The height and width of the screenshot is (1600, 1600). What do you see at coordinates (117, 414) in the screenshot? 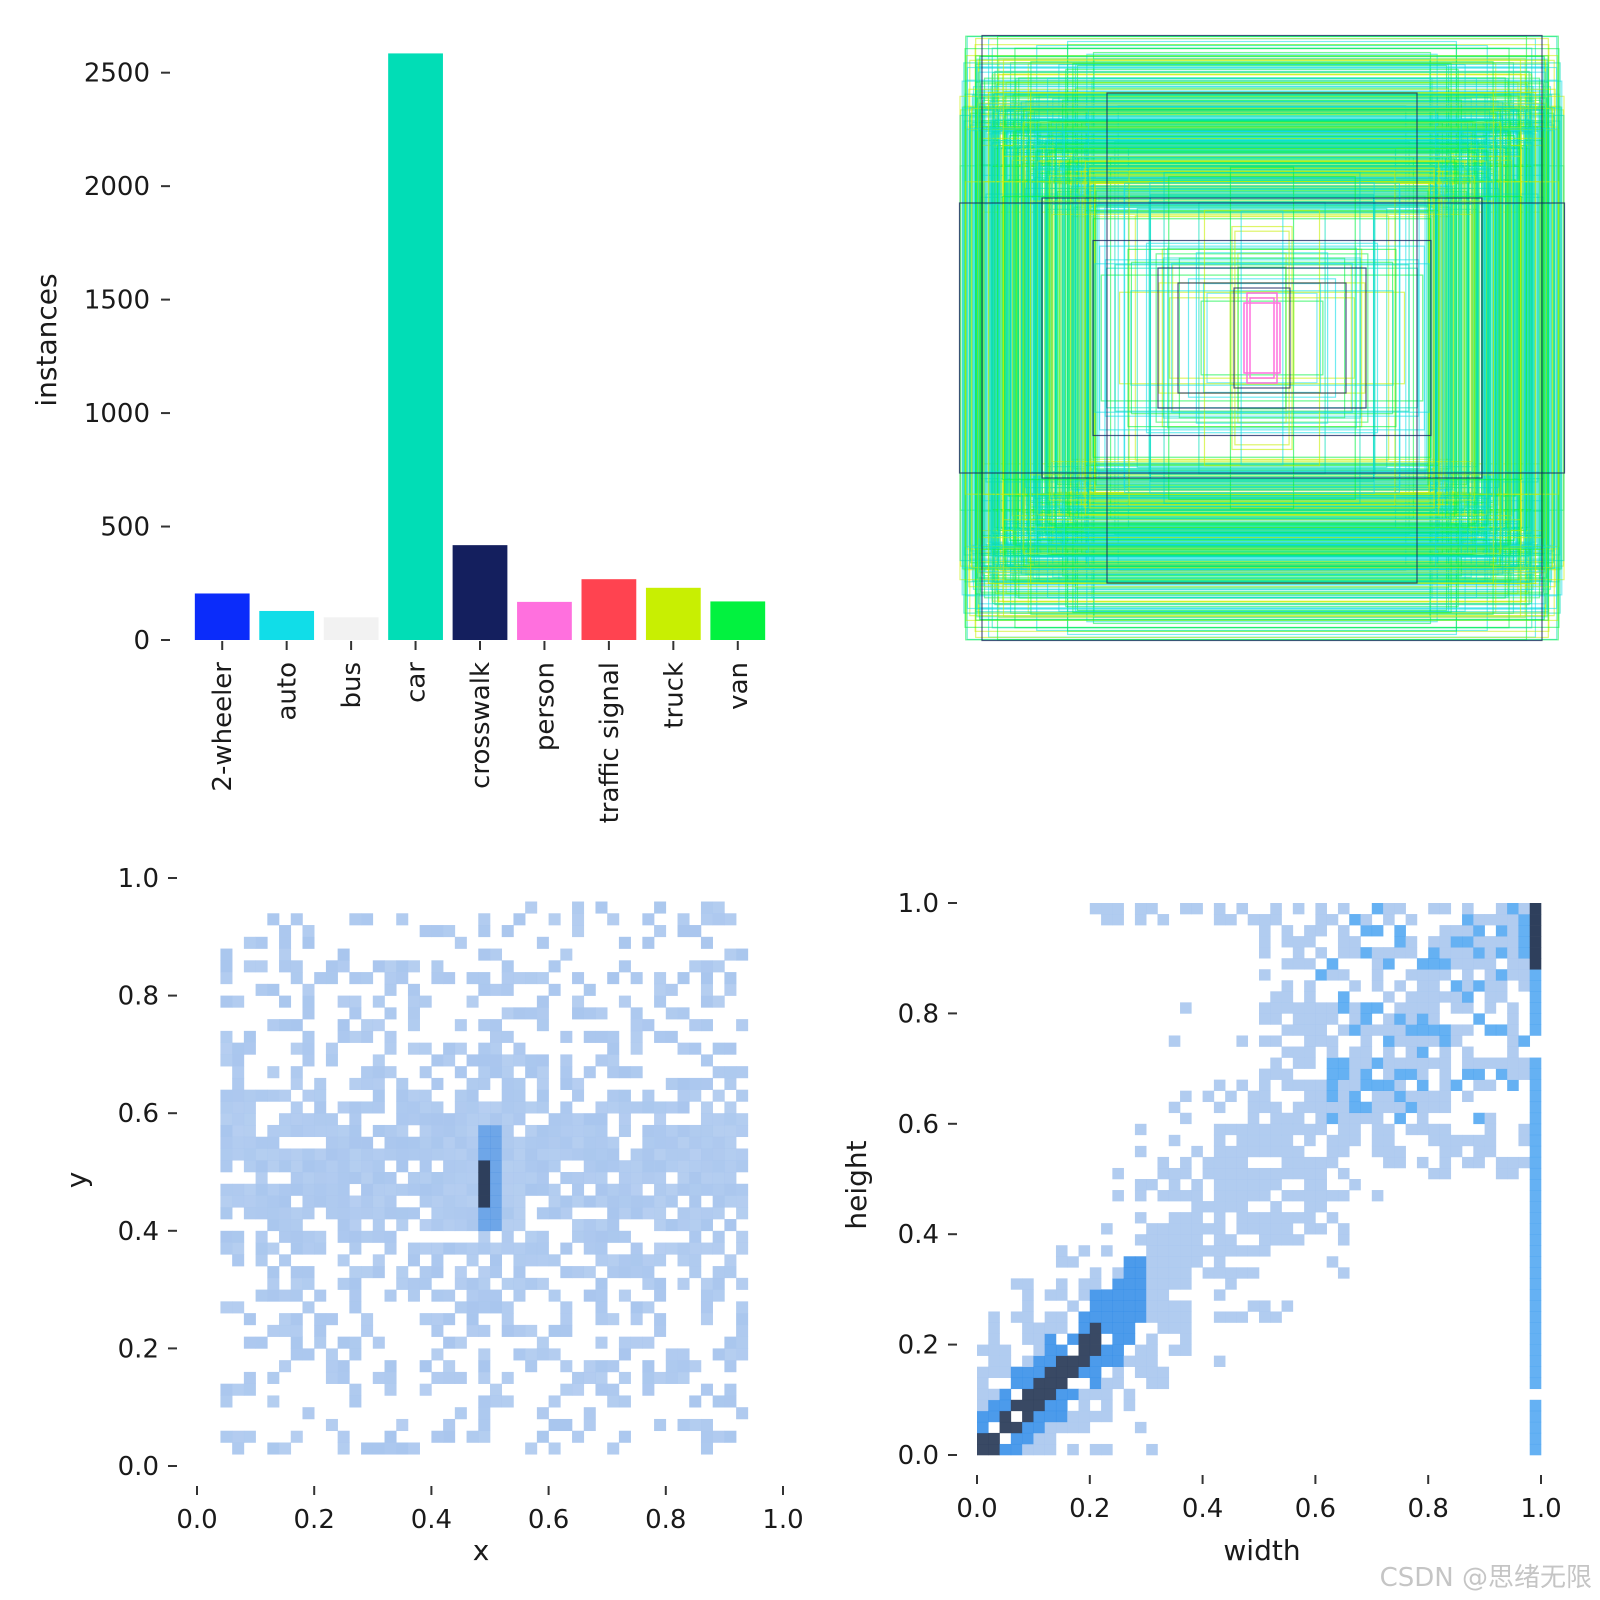
I see `bar-y-tick-label: 1000` at bounding box center [117, 414].